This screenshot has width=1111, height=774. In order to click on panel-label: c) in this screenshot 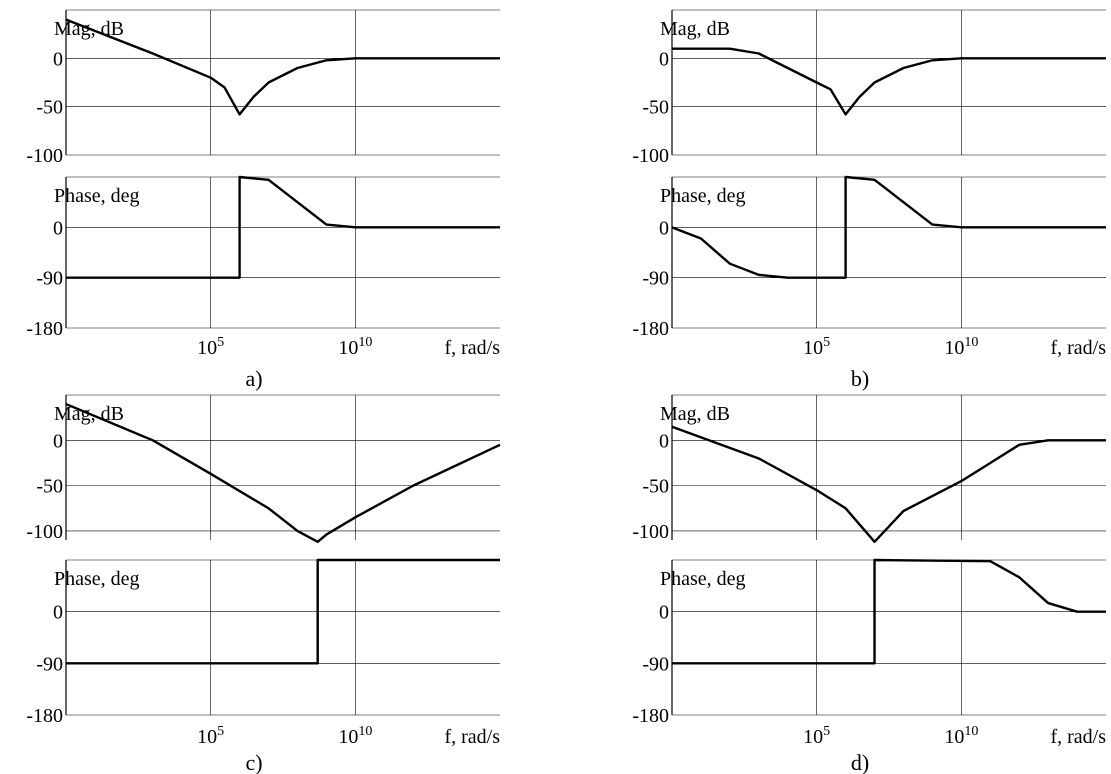, I will do `click(253, 762)`.